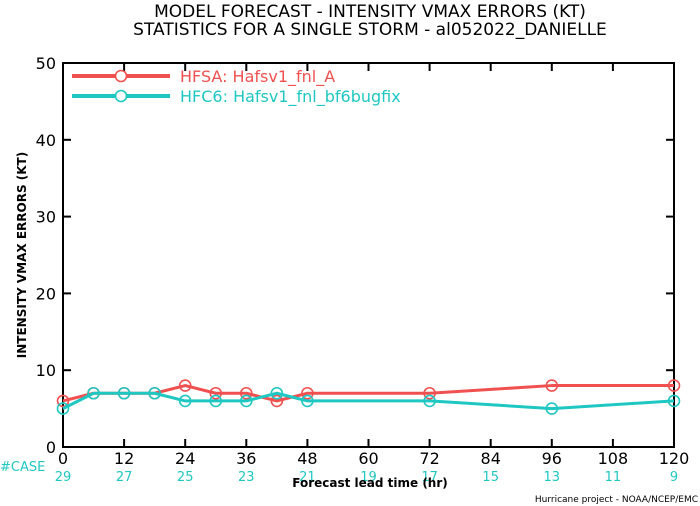 The width and height of the screenshot is (700, 506). What do you see at coordinates (674, 477) in the screenshot?
I see `case-count: 9` at bounding box center [674, 477].